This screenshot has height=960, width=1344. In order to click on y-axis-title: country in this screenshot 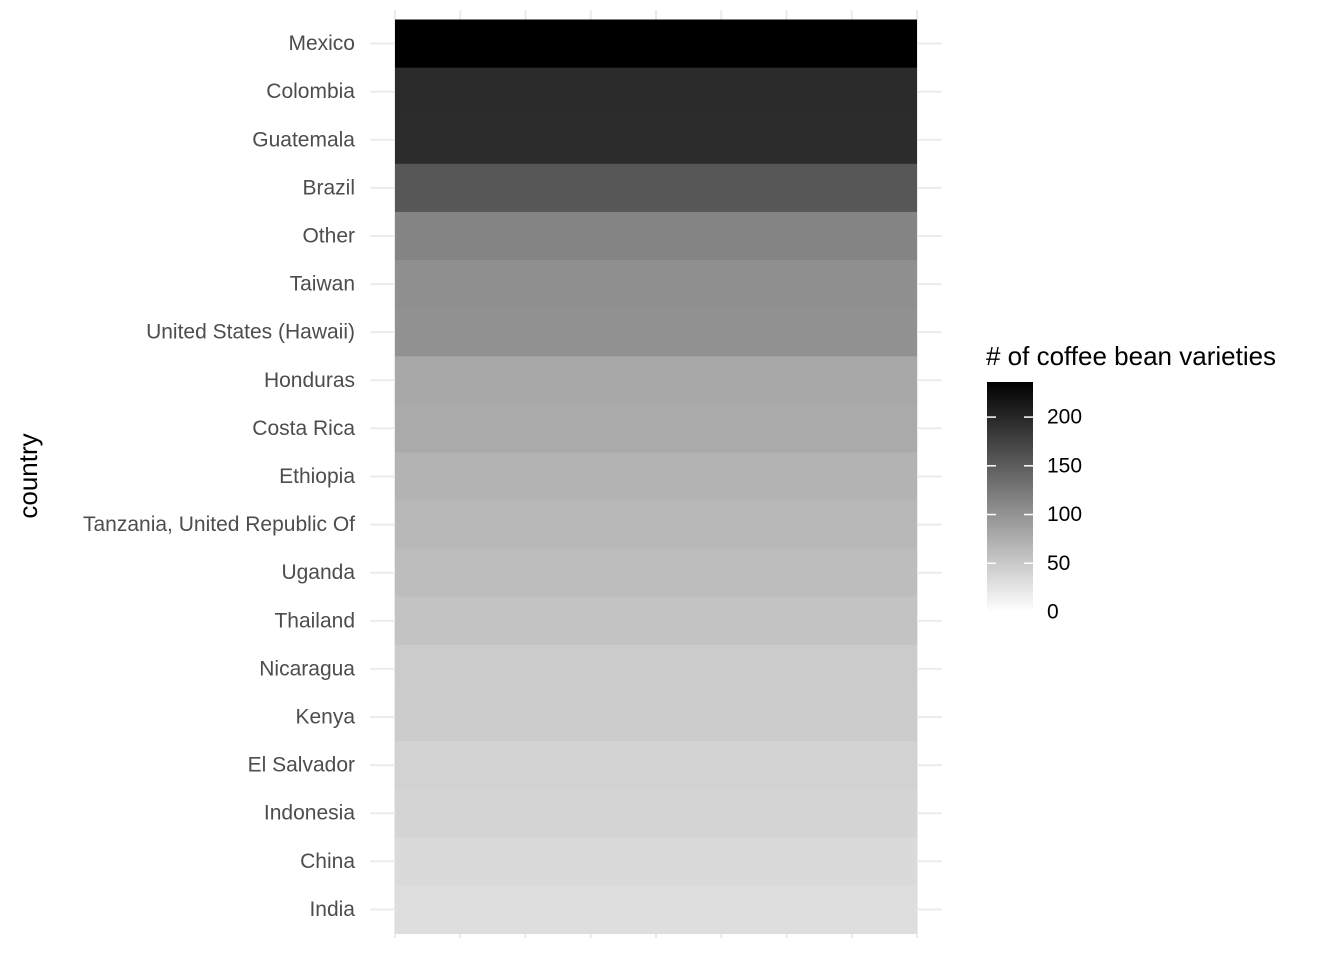, I will do `click(28, 475)`.